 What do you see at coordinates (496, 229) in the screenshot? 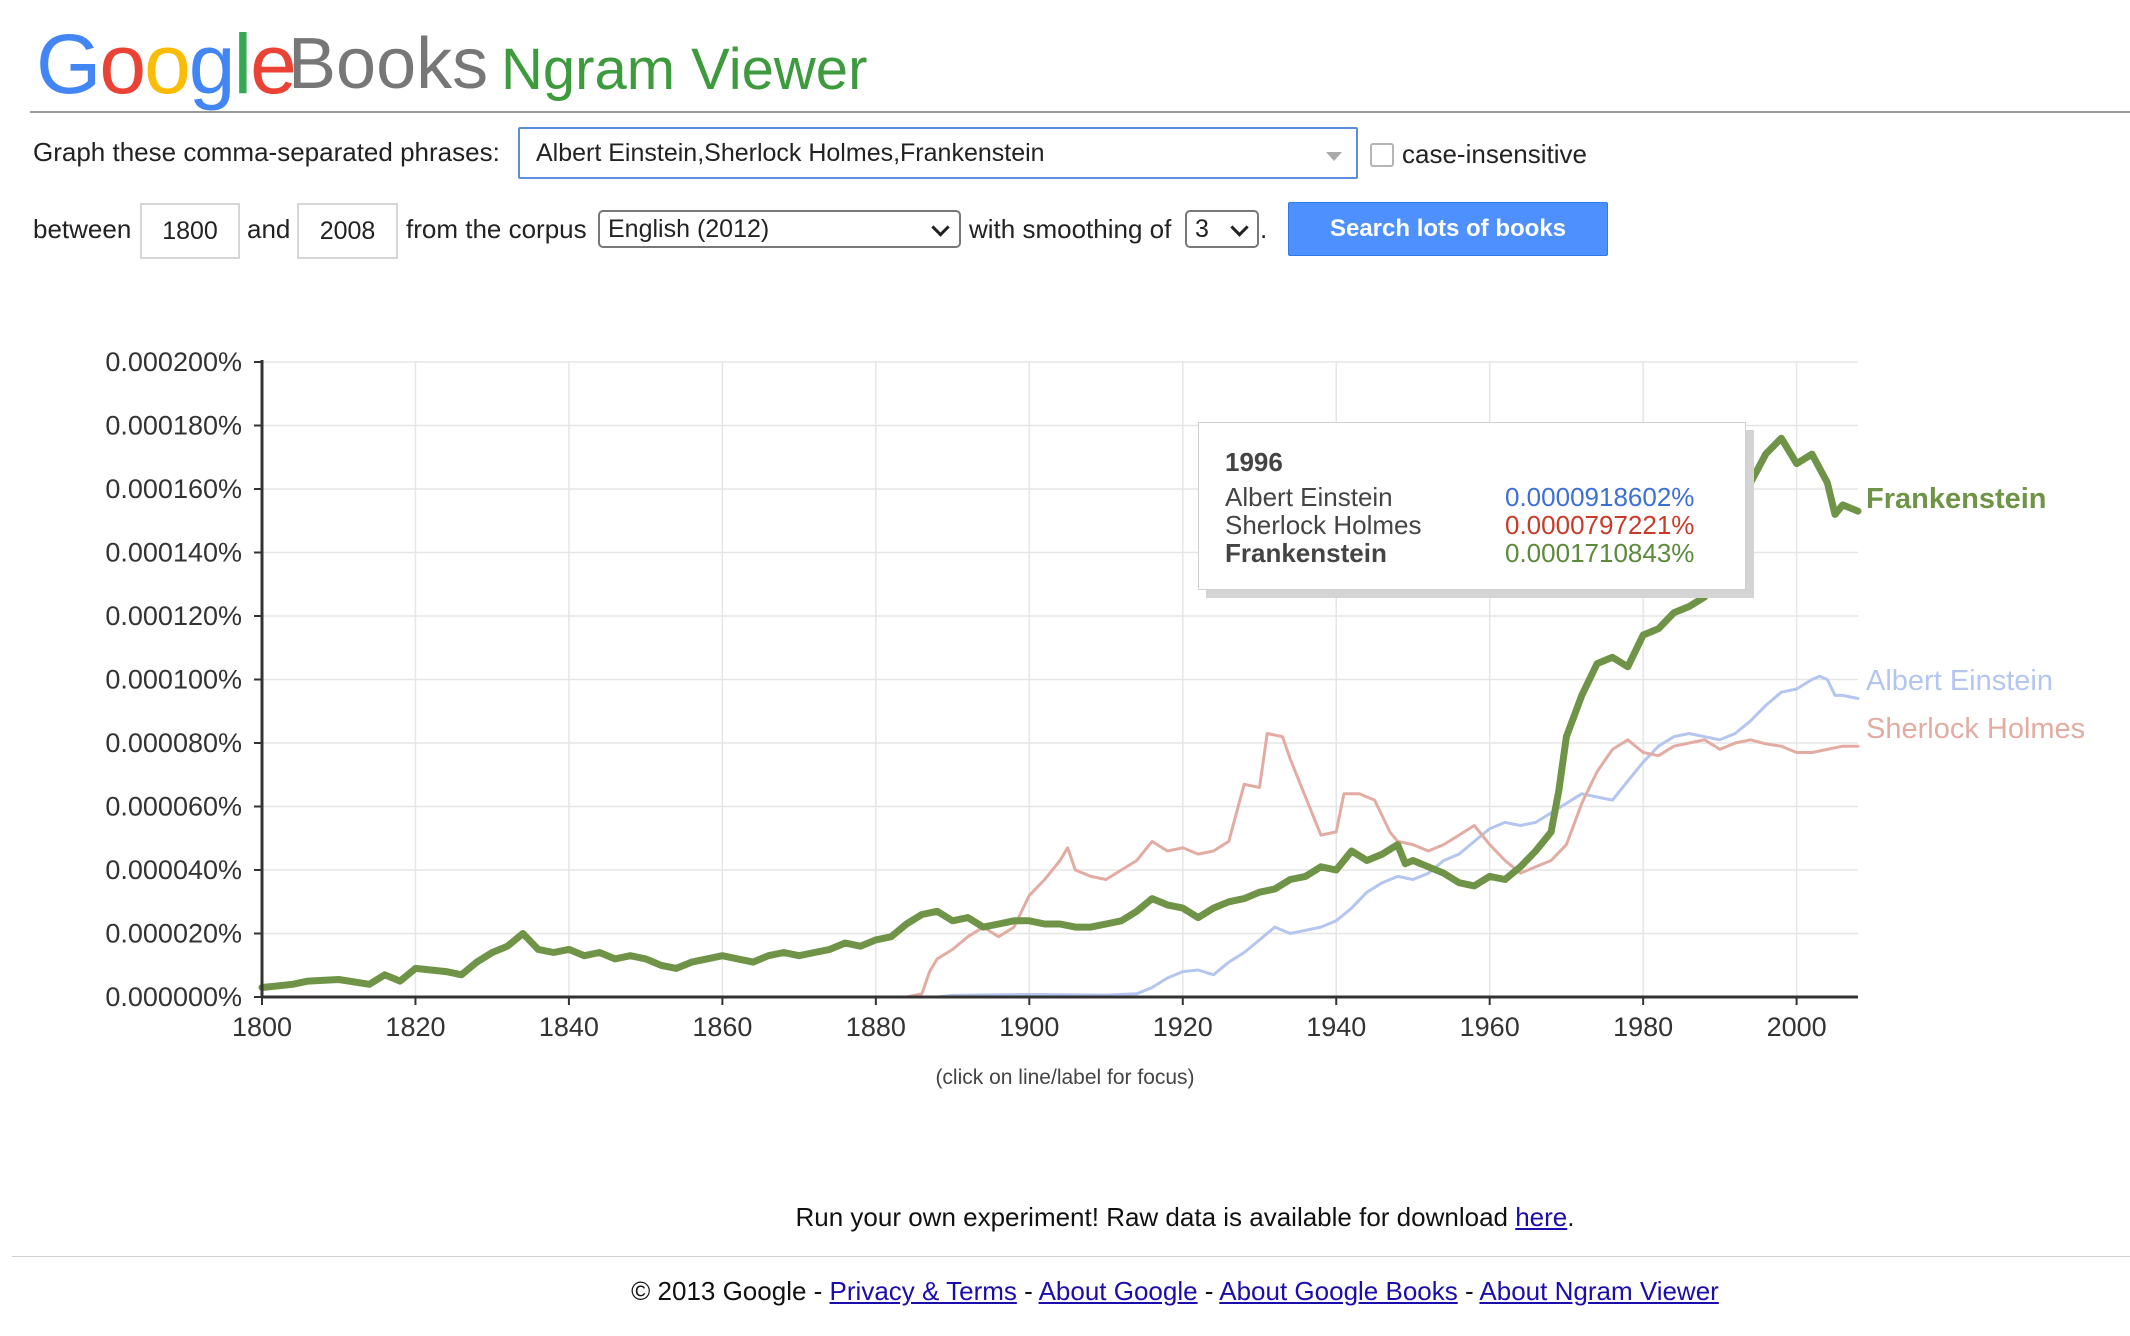
I see `corpus-label: from the corpus` at bounding box center [496, 229].